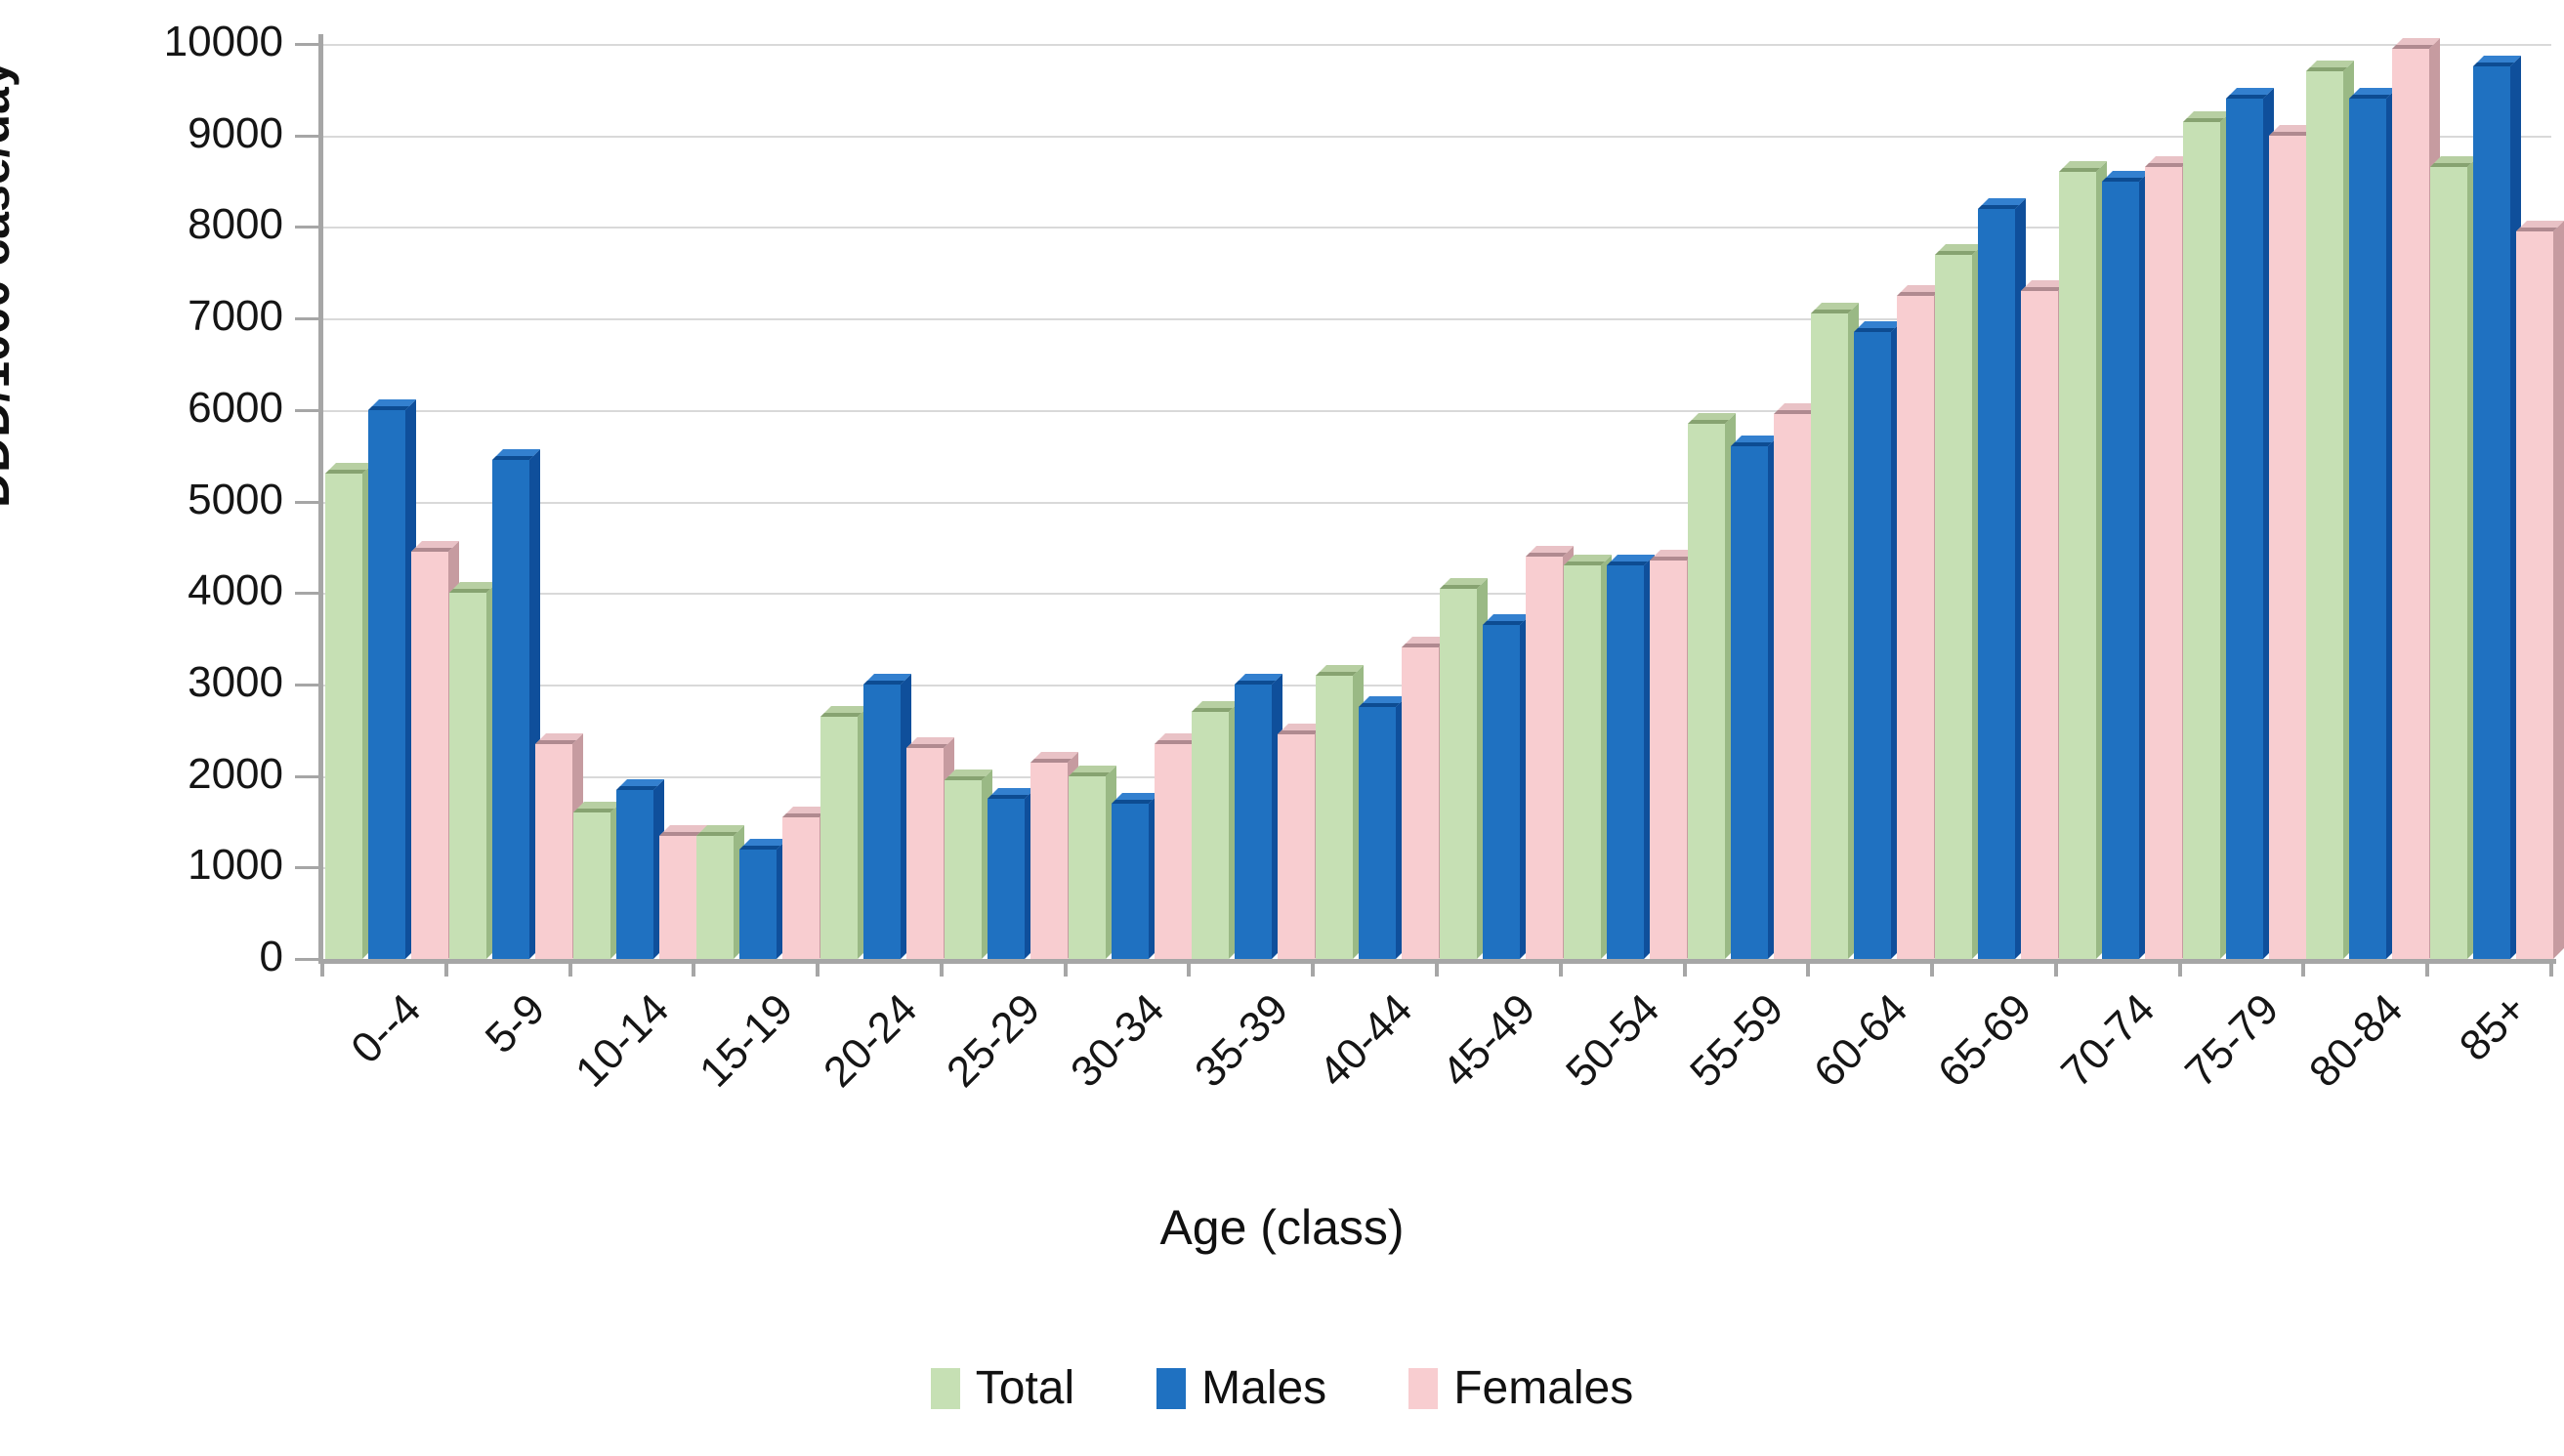 This screenshot has width=2564, height=1456. I want to click on legend-label-total: Total, so click(1025, 1388).